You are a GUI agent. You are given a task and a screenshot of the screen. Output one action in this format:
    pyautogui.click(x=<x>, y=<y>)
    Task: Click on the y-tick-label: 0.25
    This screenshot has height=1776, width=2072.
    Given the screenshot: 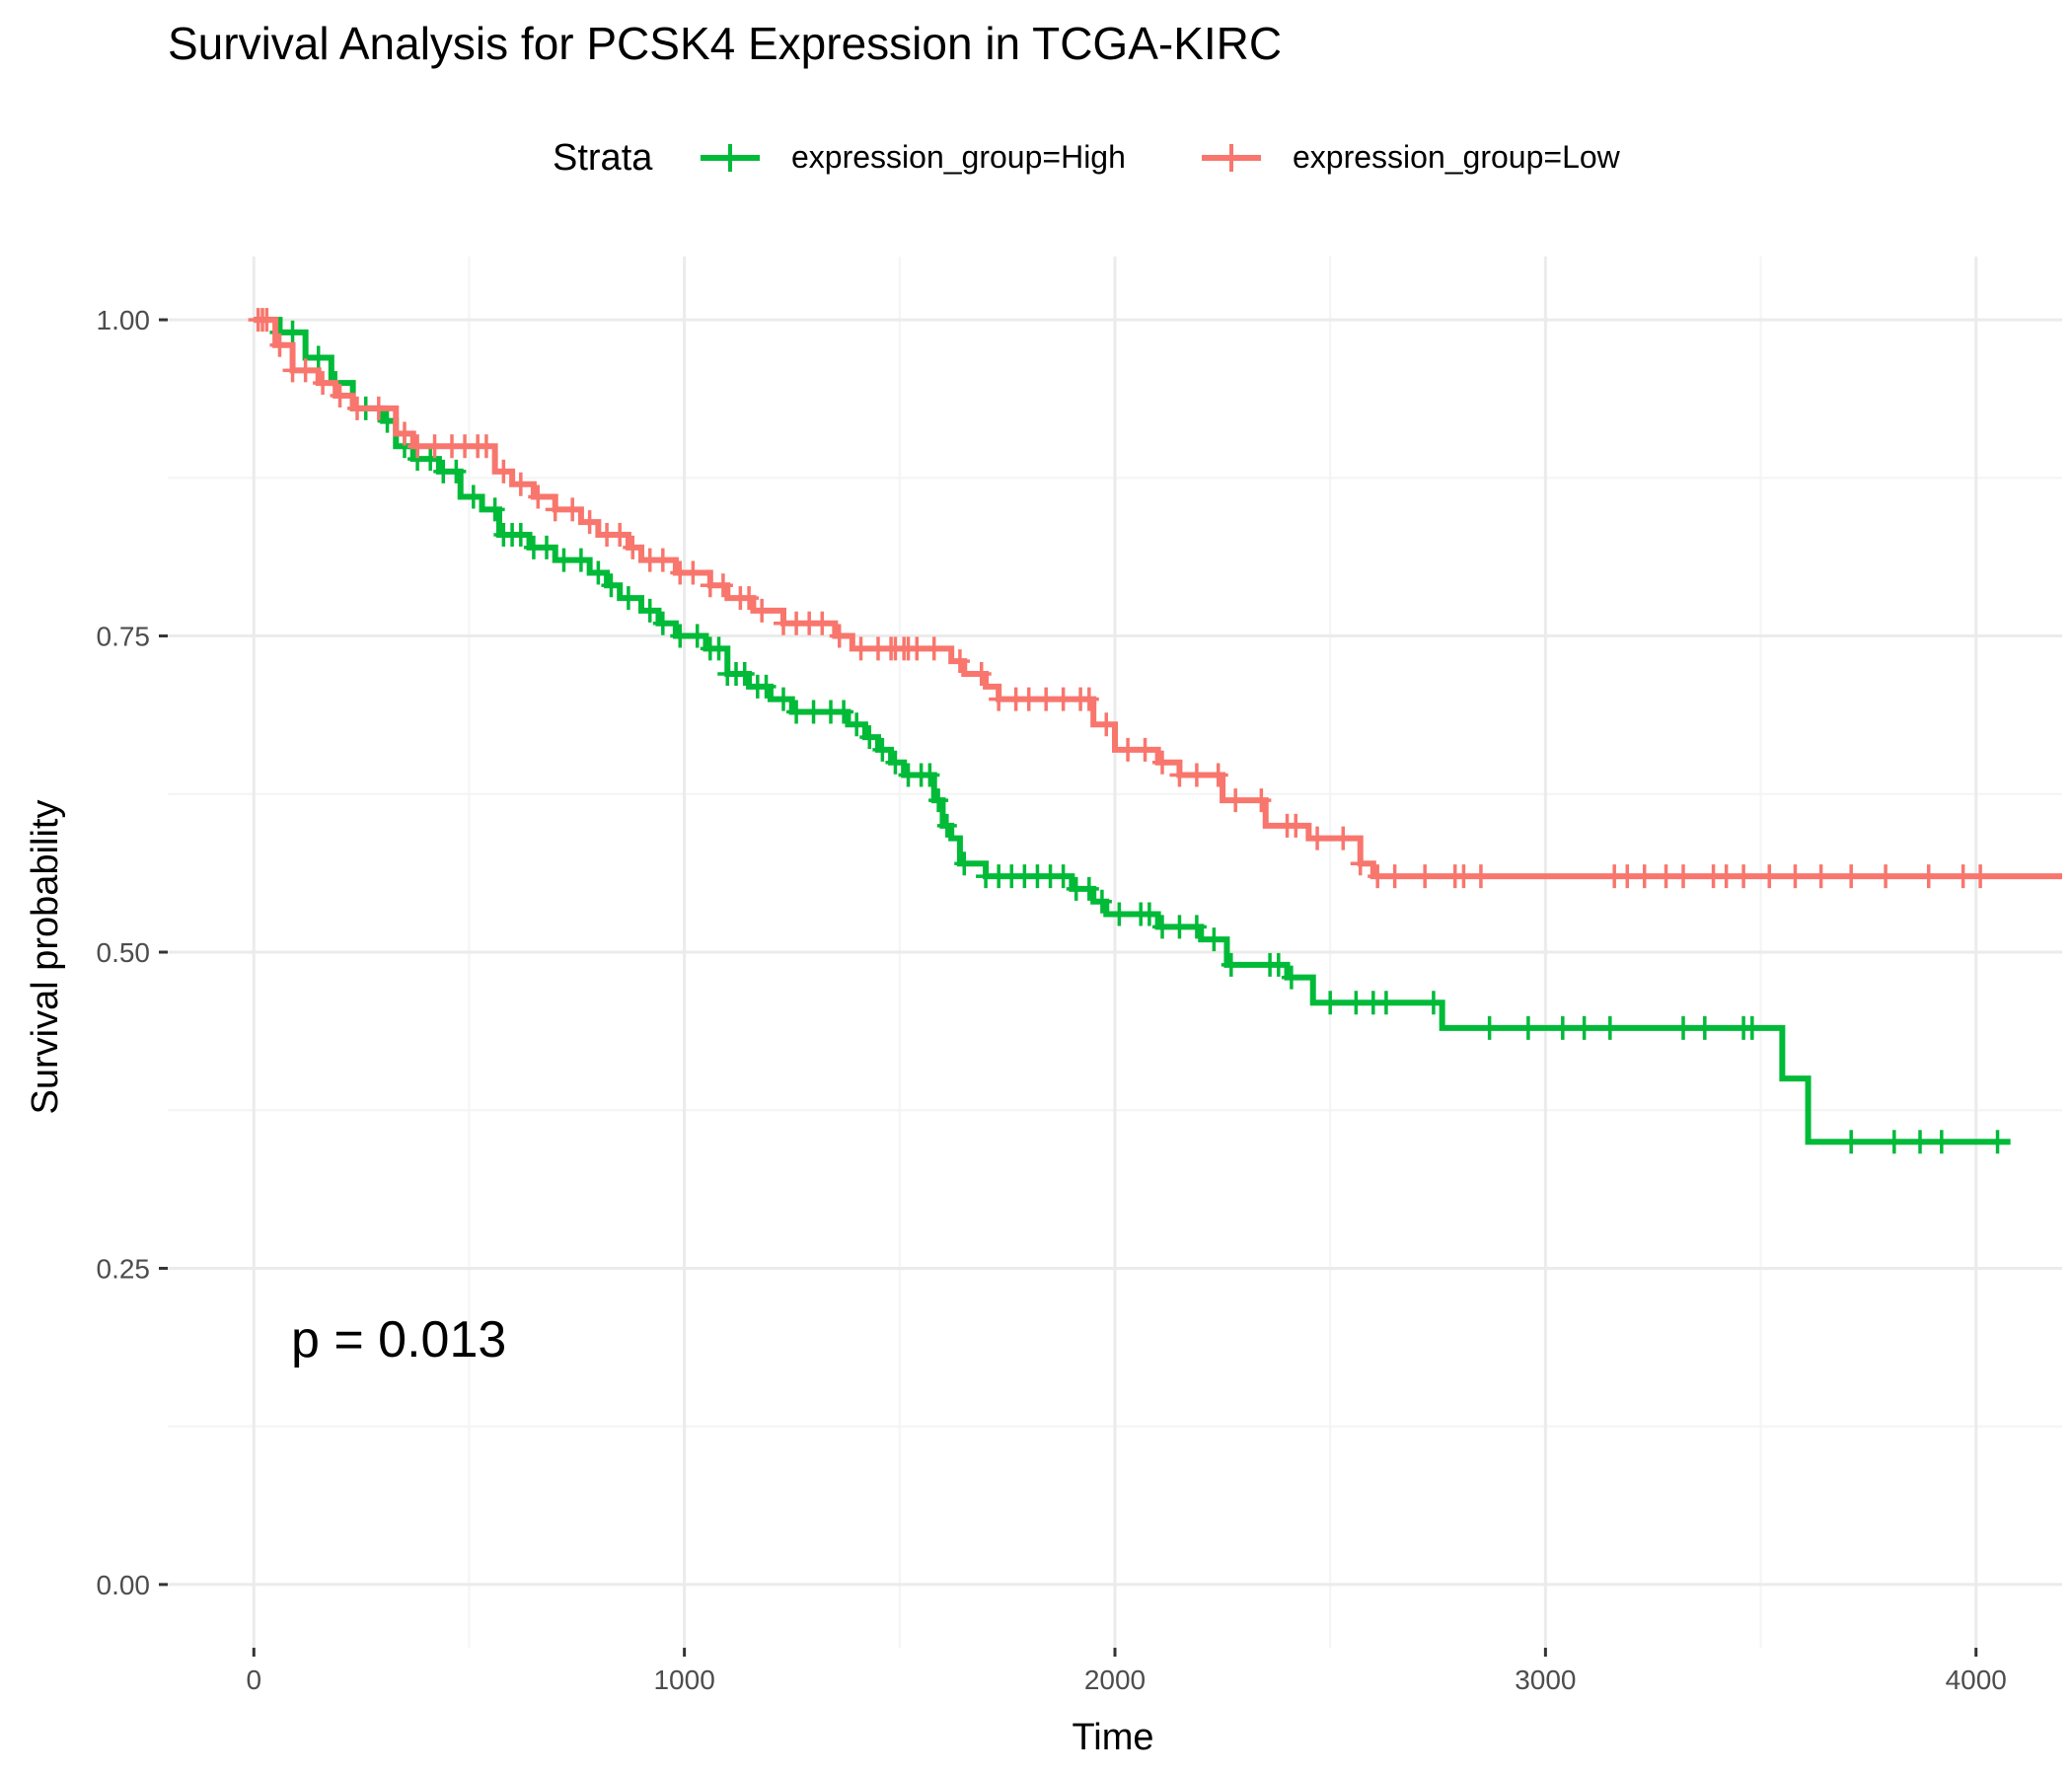 What is the action you would take?
    pyautogui.click(x=124, y=1269)
    